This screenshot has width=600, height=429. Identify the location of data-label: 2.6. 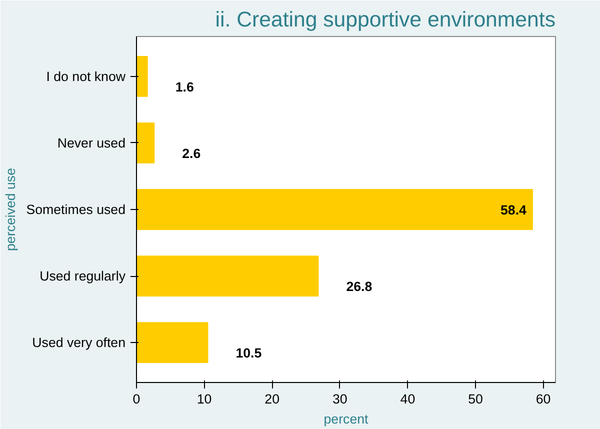
(191, 153).